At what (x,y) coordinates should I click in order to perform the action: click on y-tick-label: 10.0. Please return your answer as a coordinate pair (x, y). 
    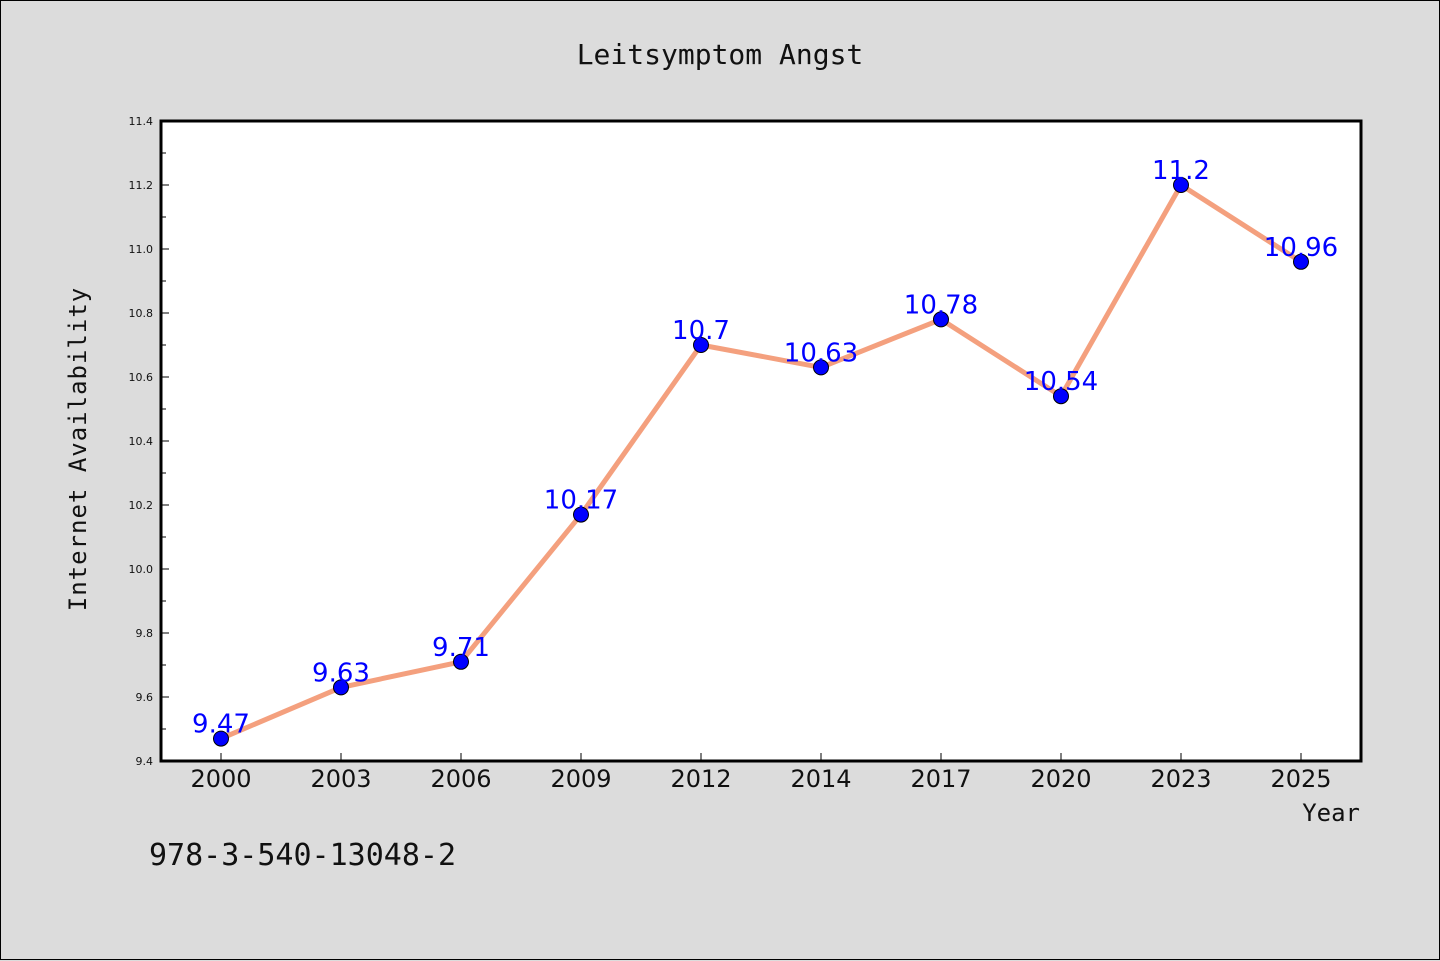
    Looking at the image, I should click on (141, 569).